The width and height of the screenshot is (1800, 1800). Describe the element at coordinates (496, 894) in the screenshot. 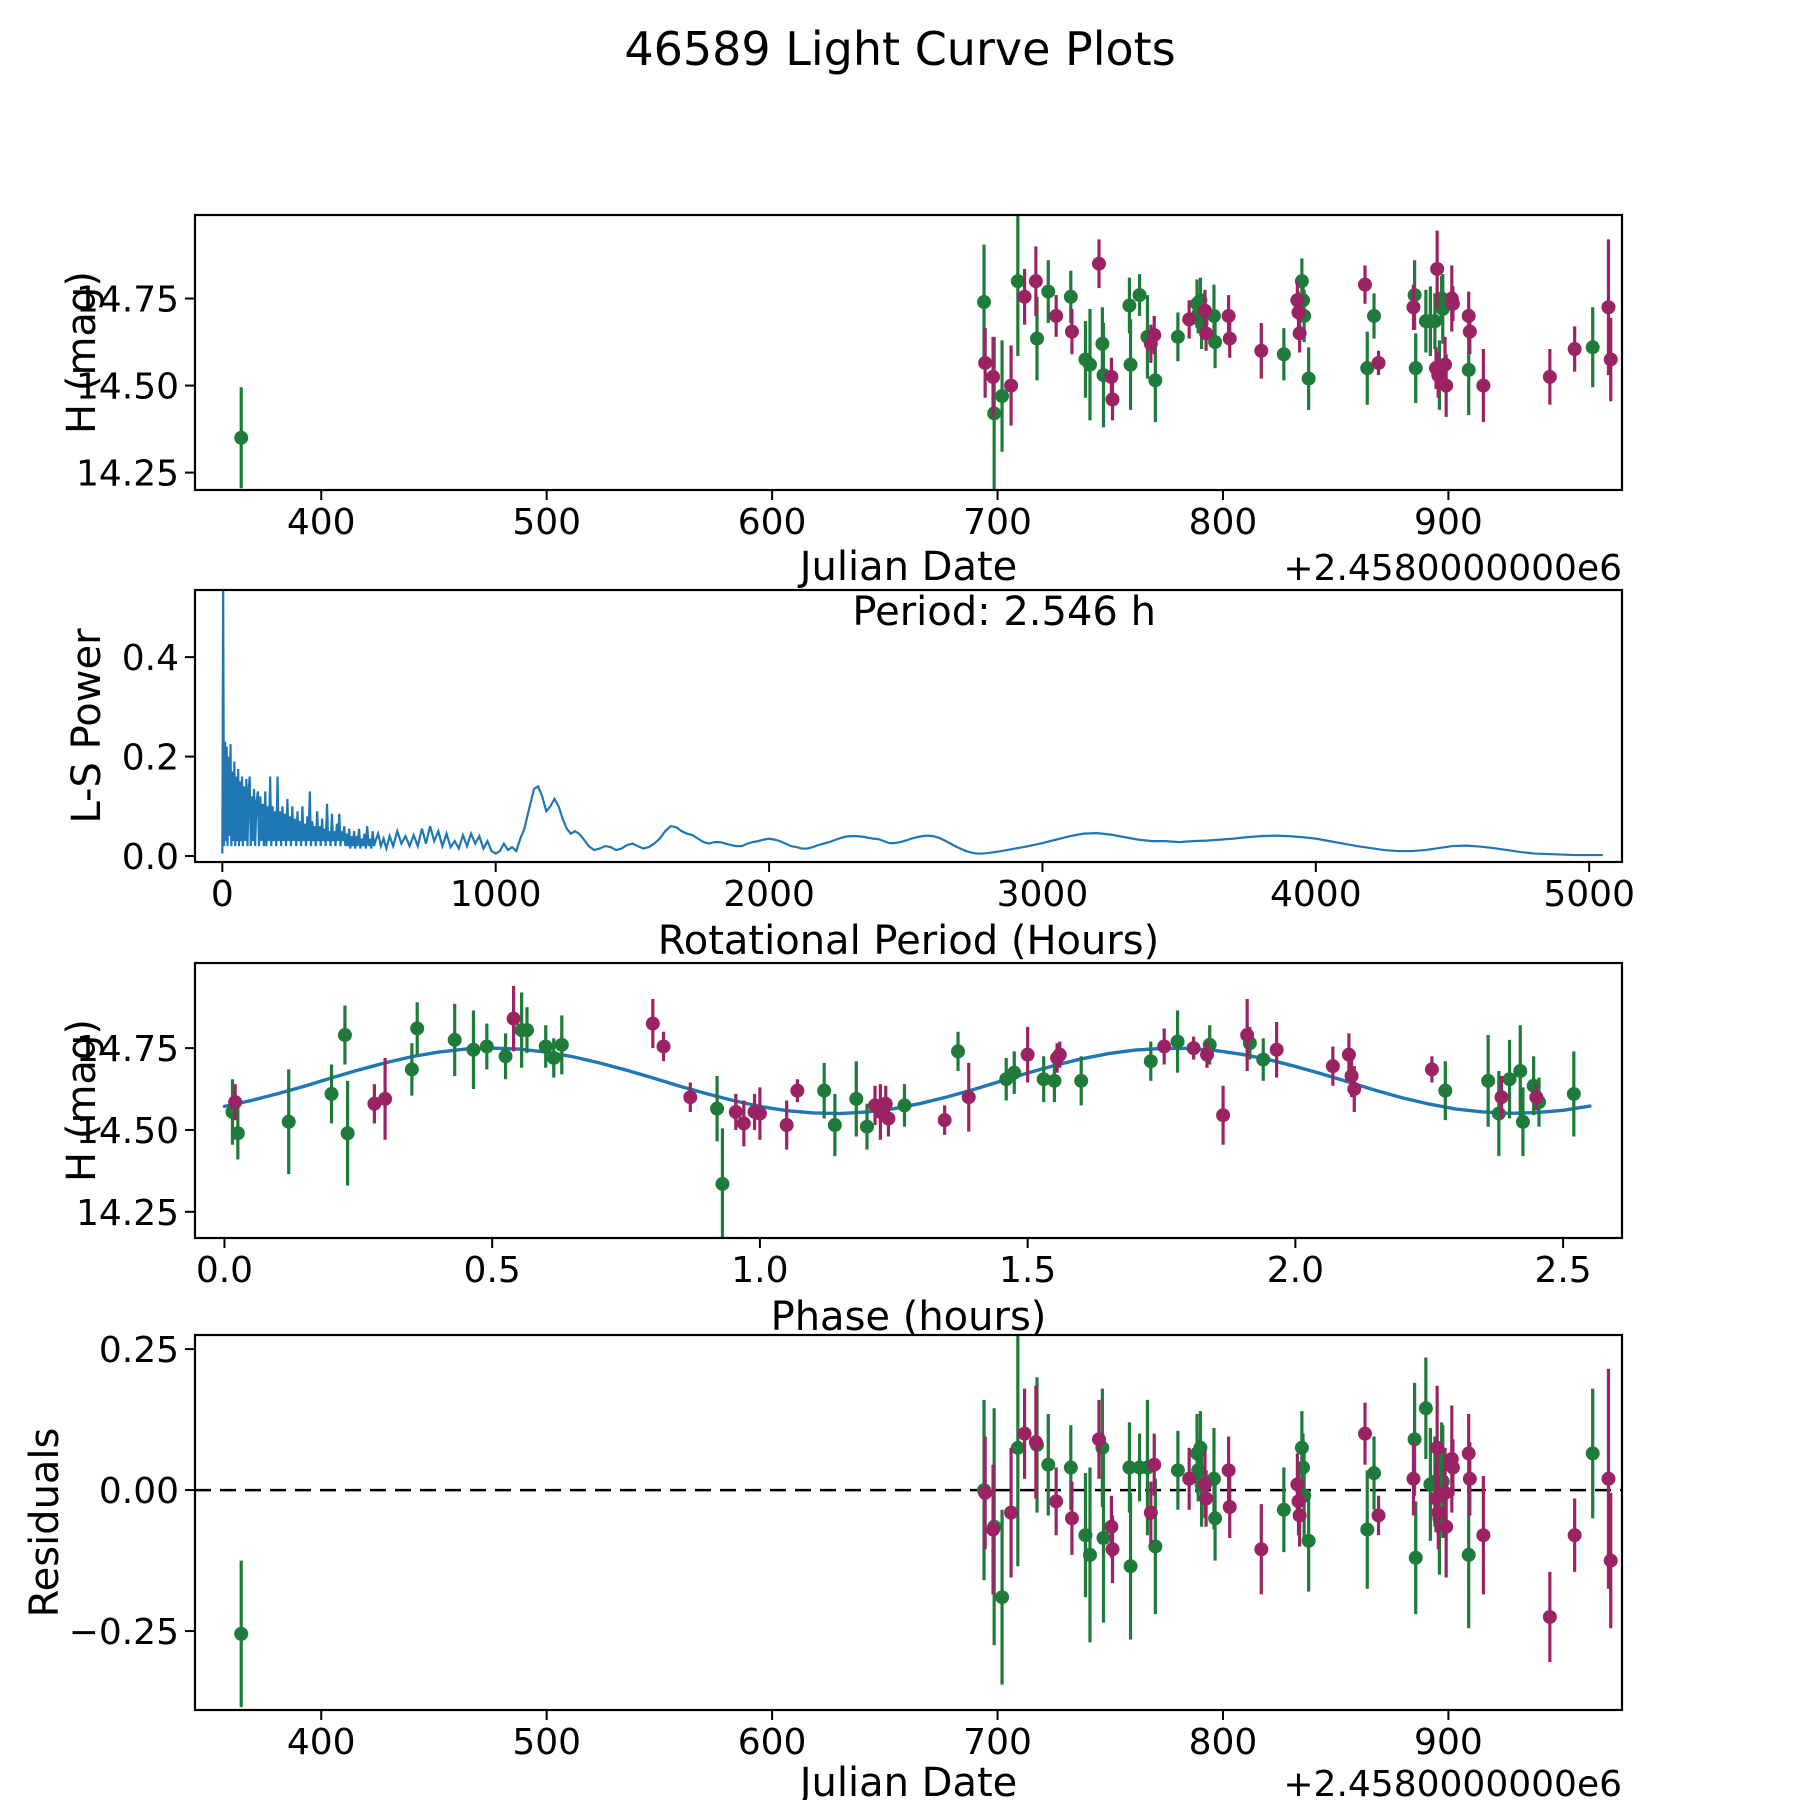

I see `x-tick-label: 1000` at that location.